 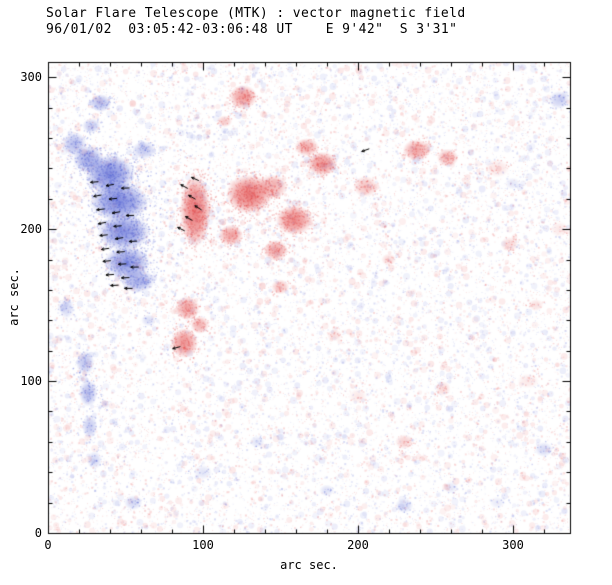 I want to click on y-tick-label-1: 100, so click(x=31, y=381).